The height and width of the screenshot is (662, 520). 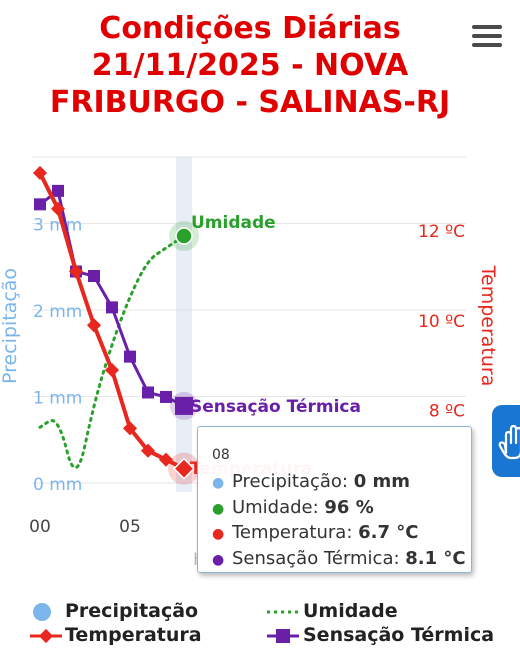 I want to click on left-axis-tick-label: 2 mm, so click(x=57, y=312).